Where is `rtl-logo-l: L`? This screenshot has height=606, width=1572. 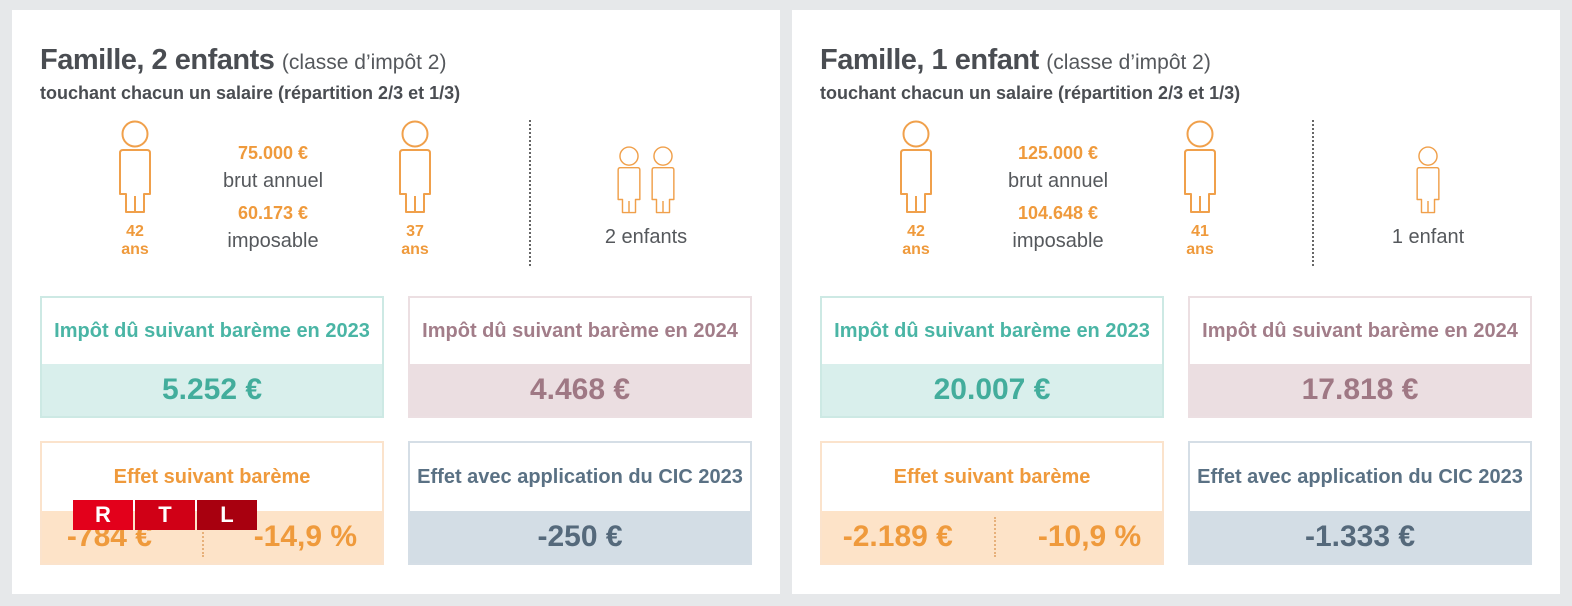
rtl-logo-l: L is located at coordinates (227, 515).